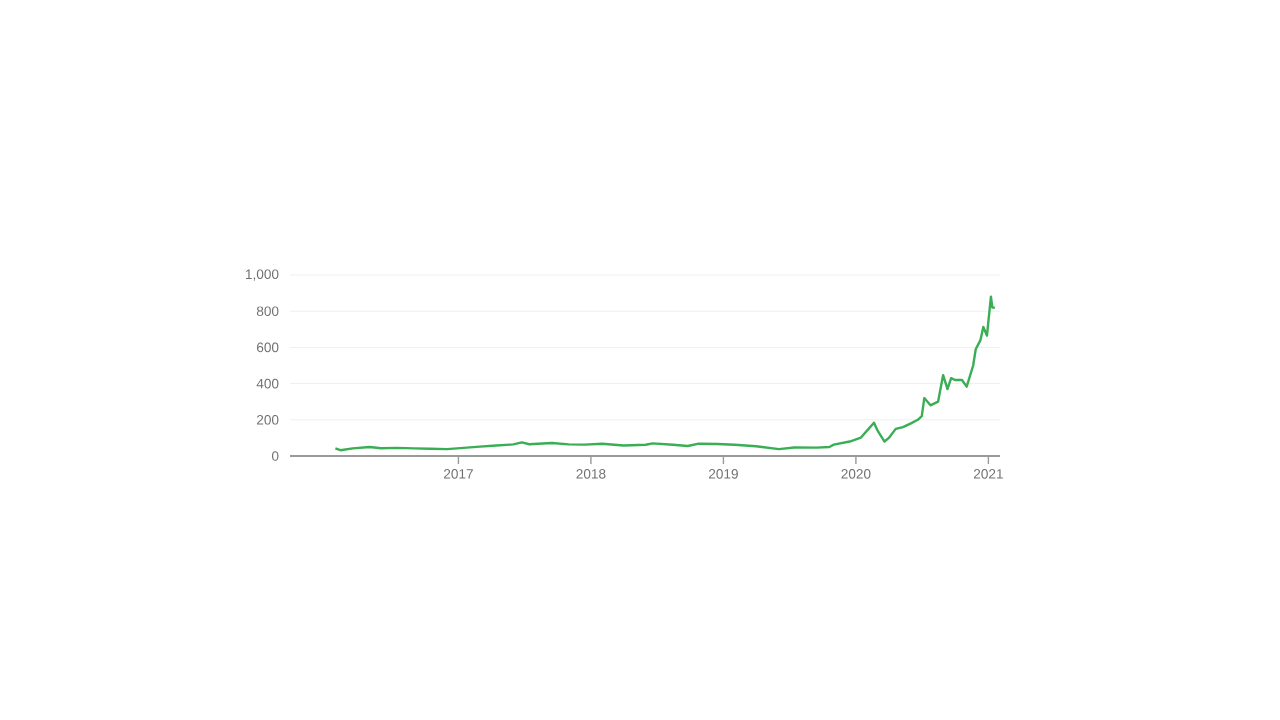  Describe the element at coordinates (723, 474) in the screenshot. I see `x-tick-label: 2019` at that location.